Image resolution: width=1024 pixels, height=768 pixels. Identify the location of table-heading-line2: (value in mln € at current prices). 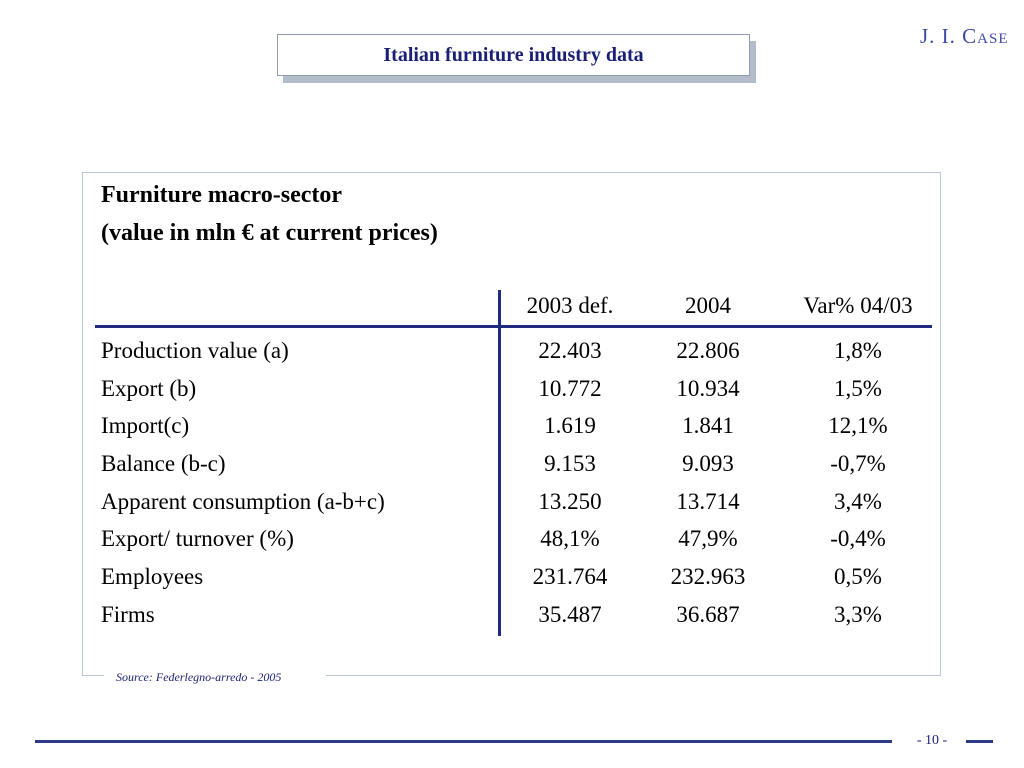
(269, 233).